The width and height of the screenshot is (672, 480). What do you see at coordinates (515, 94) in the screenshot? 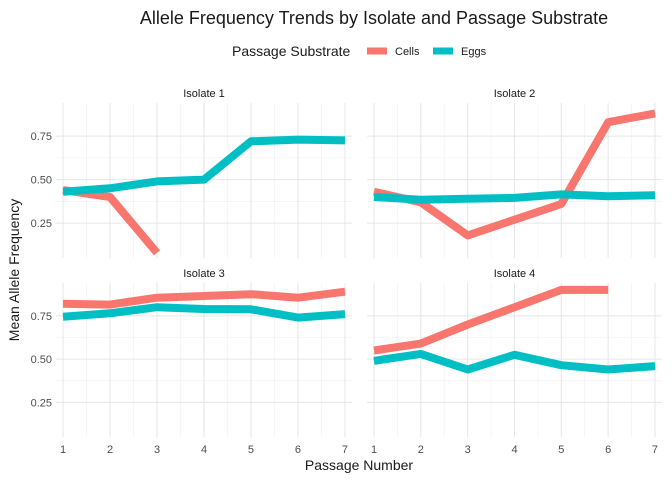
I see `panel-2-strip-label: Isolate 2` at bounding box center [515, 94].